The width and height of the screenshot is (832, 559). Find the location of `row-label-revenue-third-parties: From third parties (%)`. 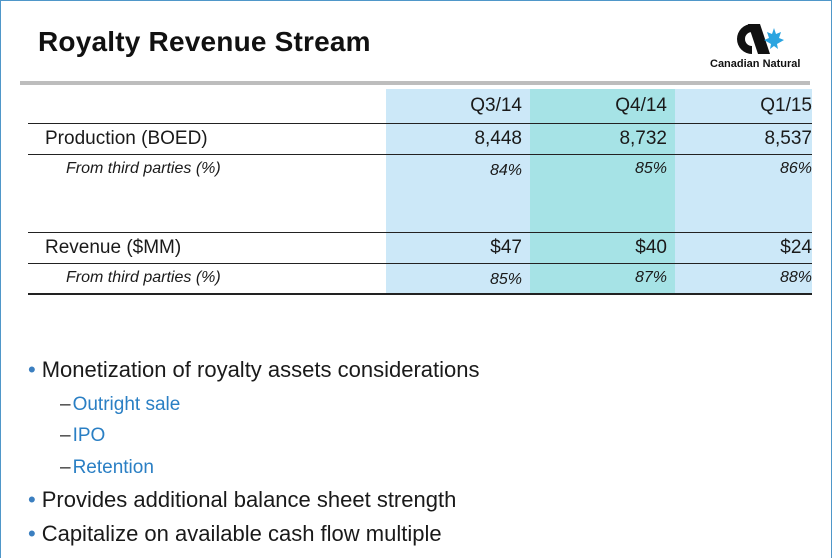

row-label-revenue-third-parties: From third parties (%) is located at coordinates (143, 277).